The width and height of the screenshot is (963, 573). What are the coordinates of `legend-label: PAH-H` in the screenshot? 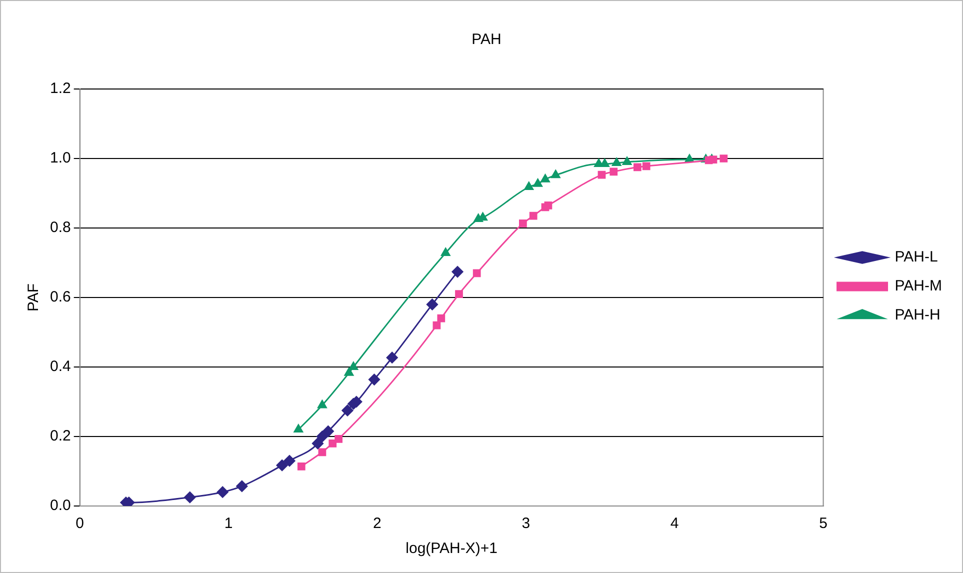 It's located at (917, 315).